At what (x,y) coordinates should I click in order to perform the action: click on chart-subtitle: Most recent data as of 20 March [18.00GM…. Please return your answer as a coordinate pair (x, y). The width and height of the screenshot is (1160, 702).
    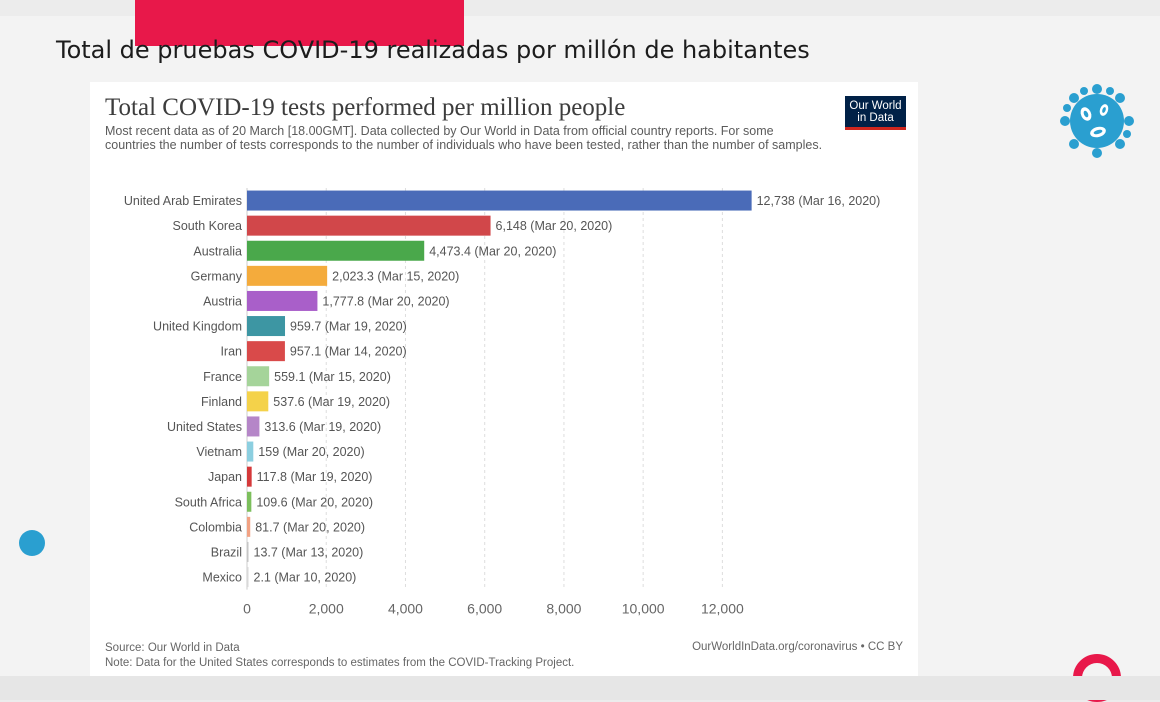
    Looking at the image, I should click on (464, 138).